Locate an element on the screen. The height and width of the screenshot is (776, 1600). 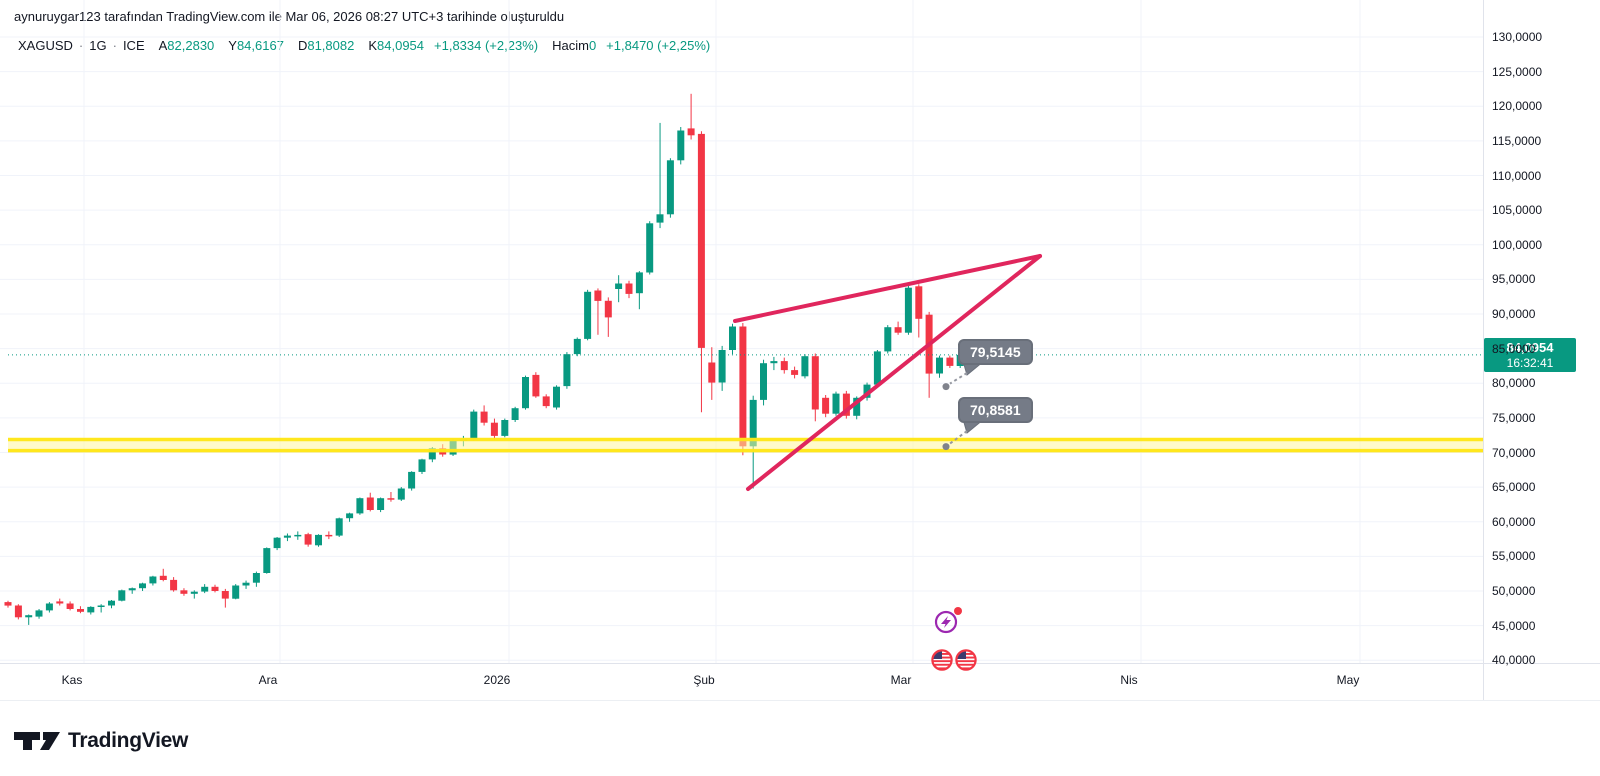
price-note-70: 70,8581 is located at coordinates (995, 410).